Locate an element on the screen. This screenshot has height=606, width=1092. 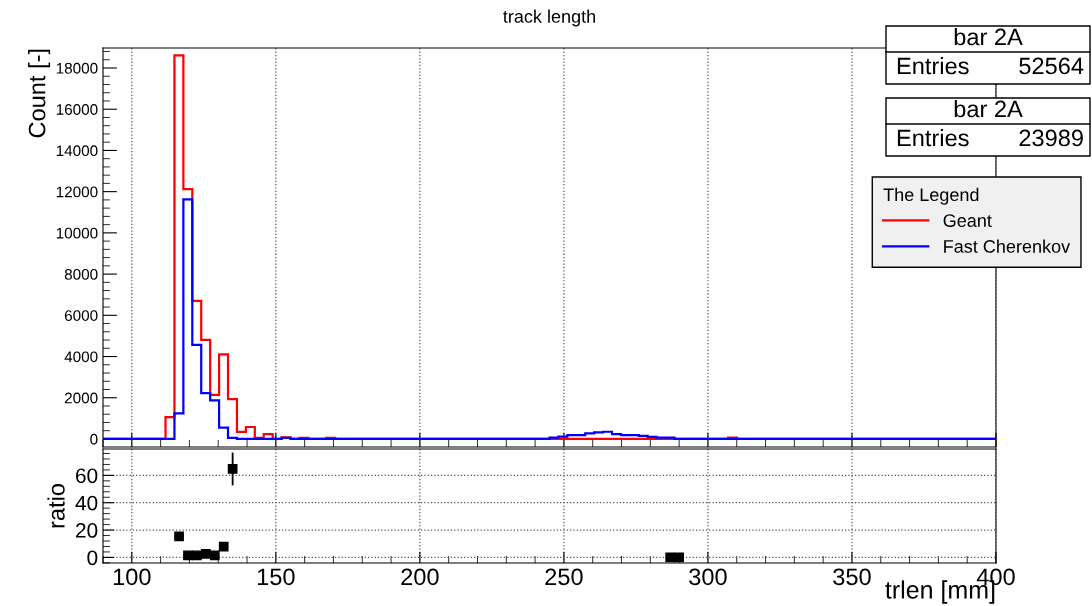
y-tick-label: 2000 is located at coordinates (81, 398).